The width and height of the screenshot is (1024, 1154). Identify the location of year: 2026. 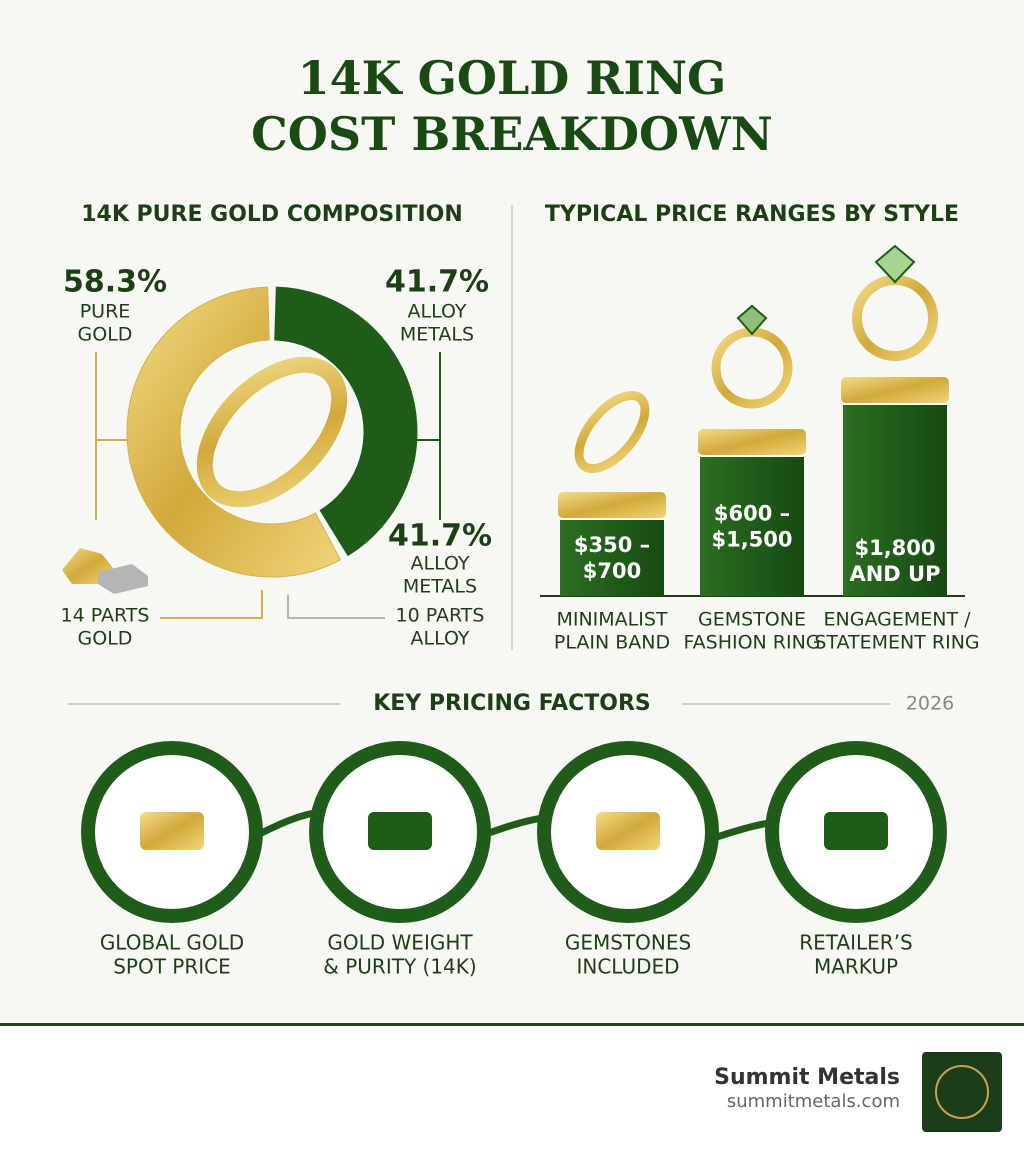
(930, 704).